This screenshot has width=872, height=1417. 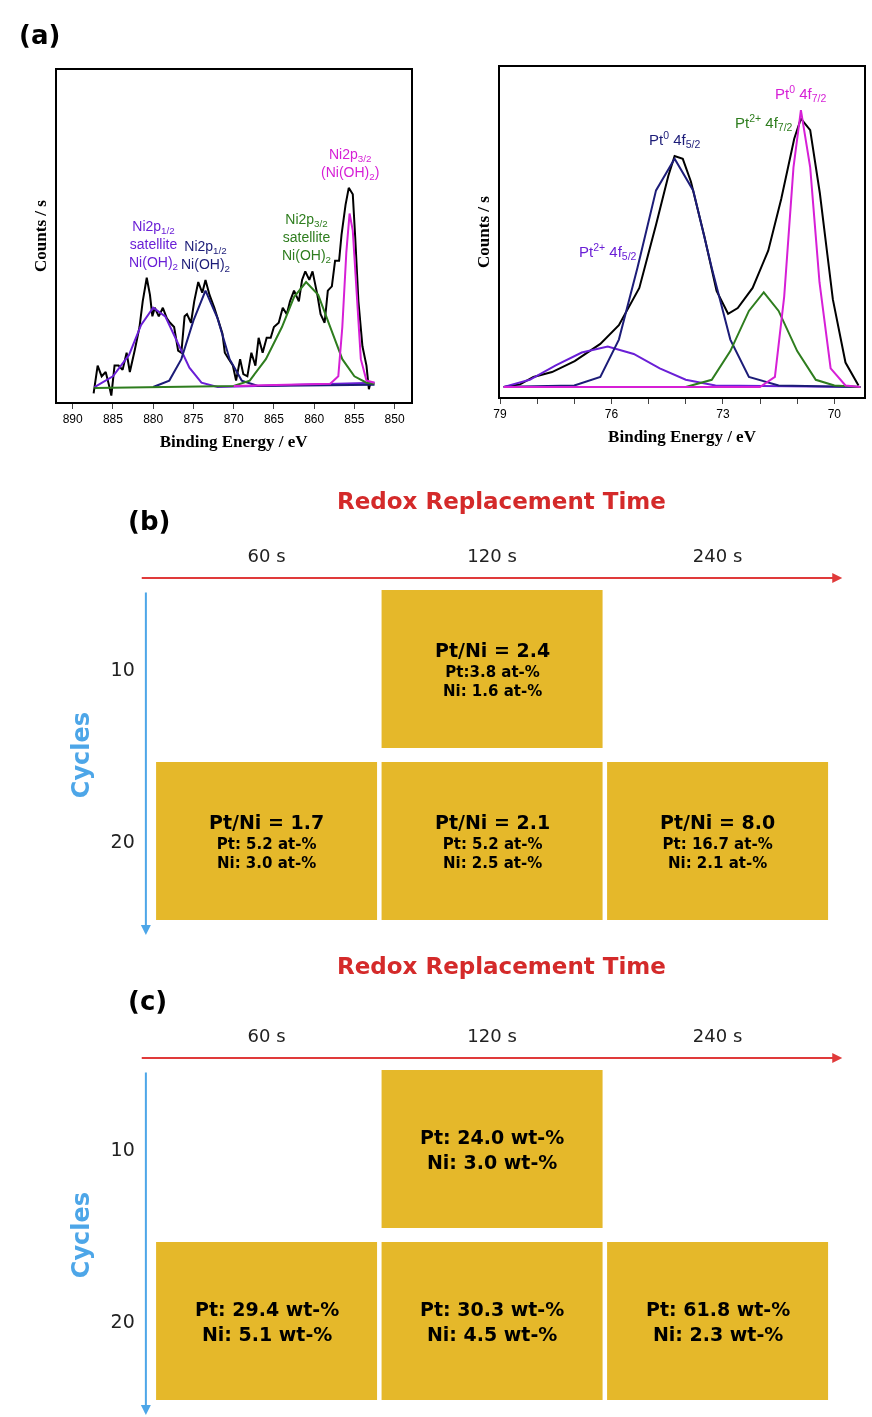 What do you see at coordinates (492, 1149) in the screenshot?
I see `text: Pt: 24.0 wt-% Ni: 3.0 wt-%` at bounding box center [492, 1149].